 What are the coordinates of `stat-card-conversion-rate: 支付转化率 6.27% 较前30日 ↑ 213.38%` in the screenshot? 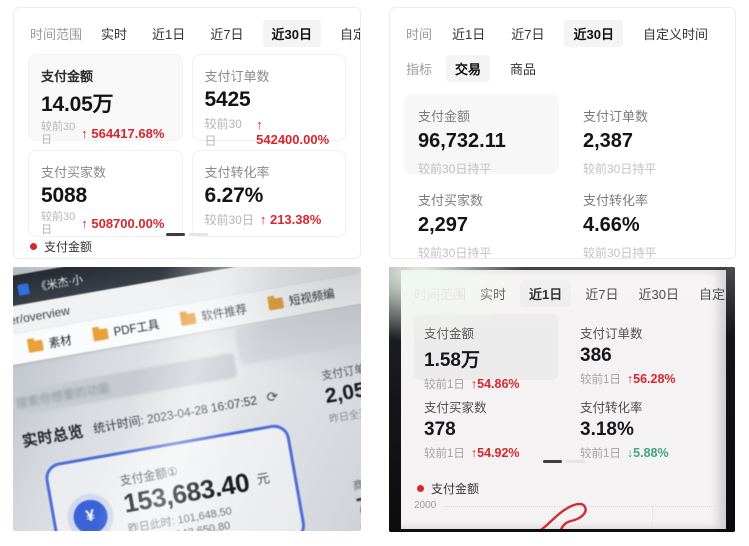 It's located at (268, 193).